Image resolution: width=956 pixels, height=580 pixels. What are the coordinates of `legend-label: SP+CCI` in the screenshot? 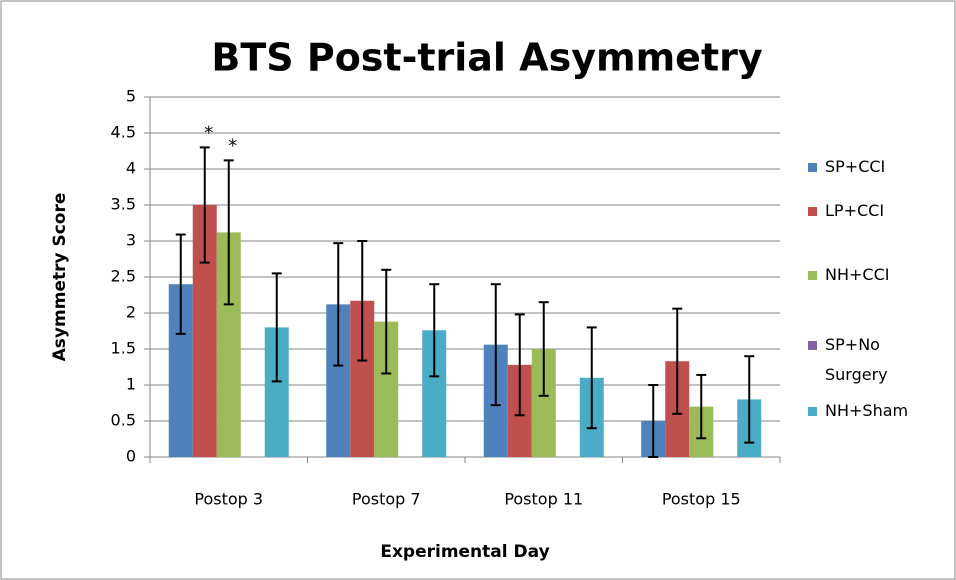 It's located at (855, 166).